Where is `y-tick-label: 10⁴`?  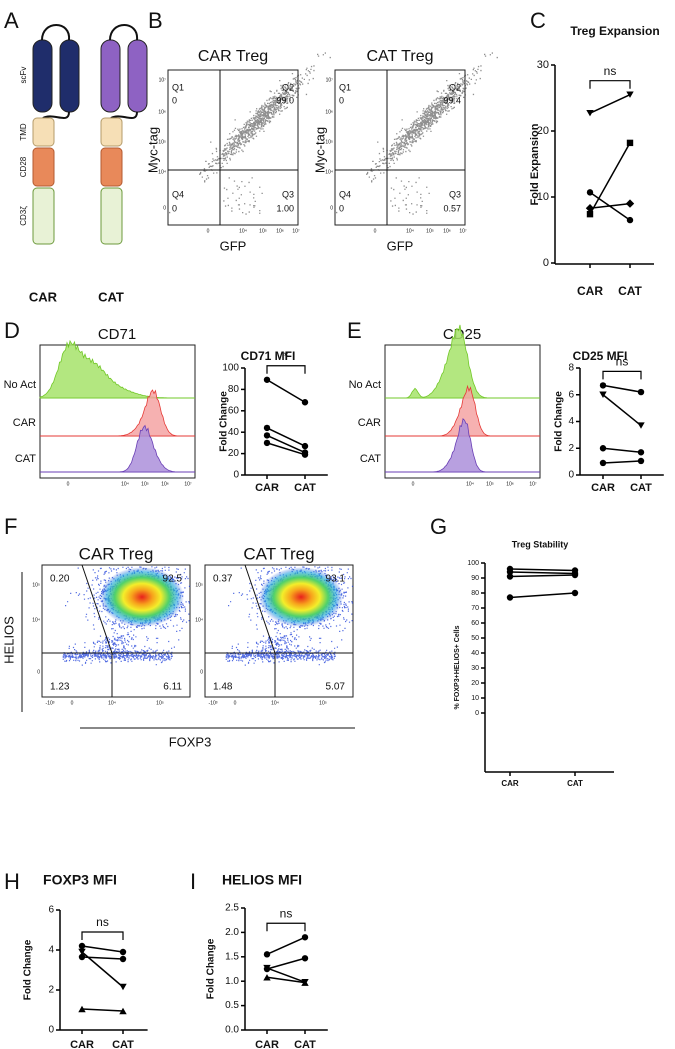 y-tick-label: 10⁴ is located at coordinates (199, 620).